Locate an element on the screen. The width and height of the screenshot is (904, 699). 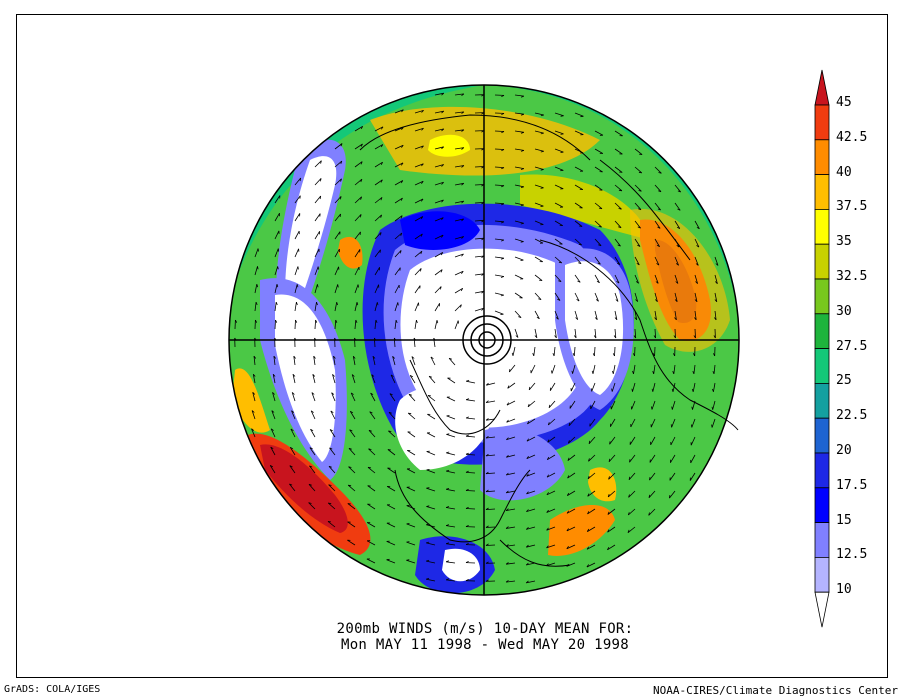
title-line-2: Mon MAY 11 1998 - Wed MAY 20 1998 is located at coordinates (485, 645).